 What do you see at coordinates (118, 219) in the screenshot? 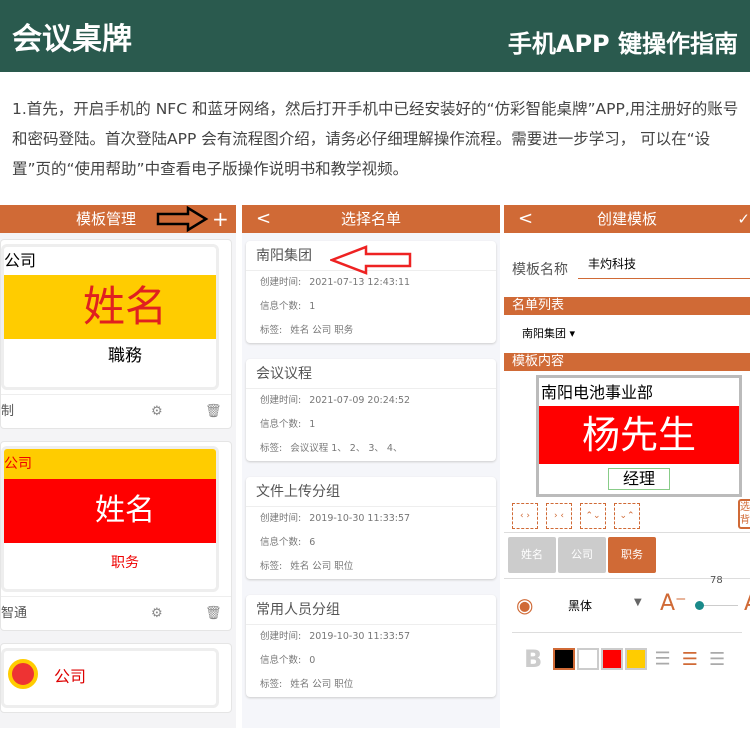
I see `top-bar: 模板管理 +` at bounding box center [118, 219].